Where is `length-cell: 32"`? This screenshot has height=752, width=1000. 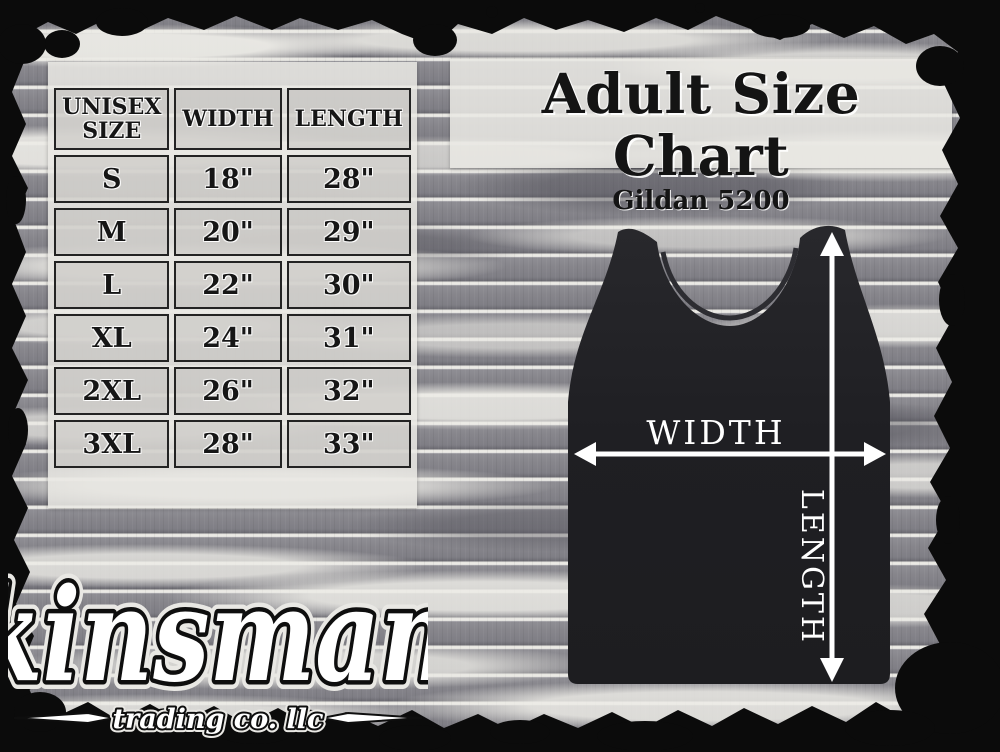
length-cell: 32" is located at coordinates (348, 391).